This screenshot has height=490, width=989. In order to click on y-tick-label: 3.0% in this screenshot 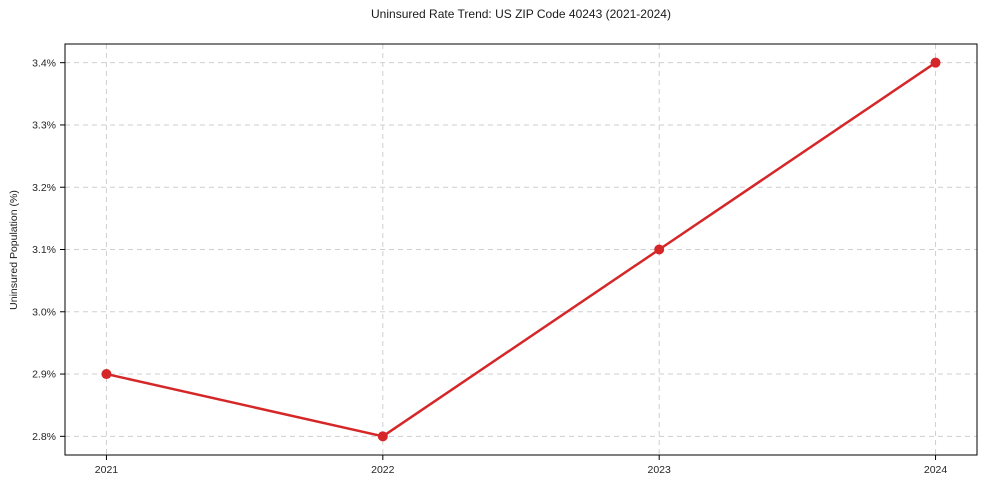, I will do `click(44, 312)`.